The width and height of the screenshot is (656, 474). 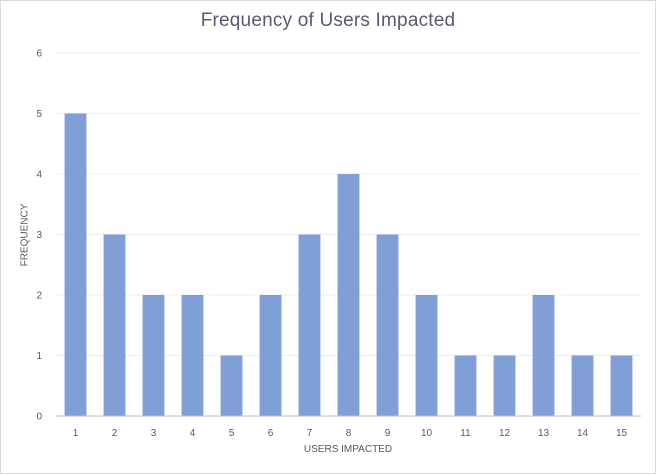 I want to click on x-tick-label: 7, so click(x=310, y=433).